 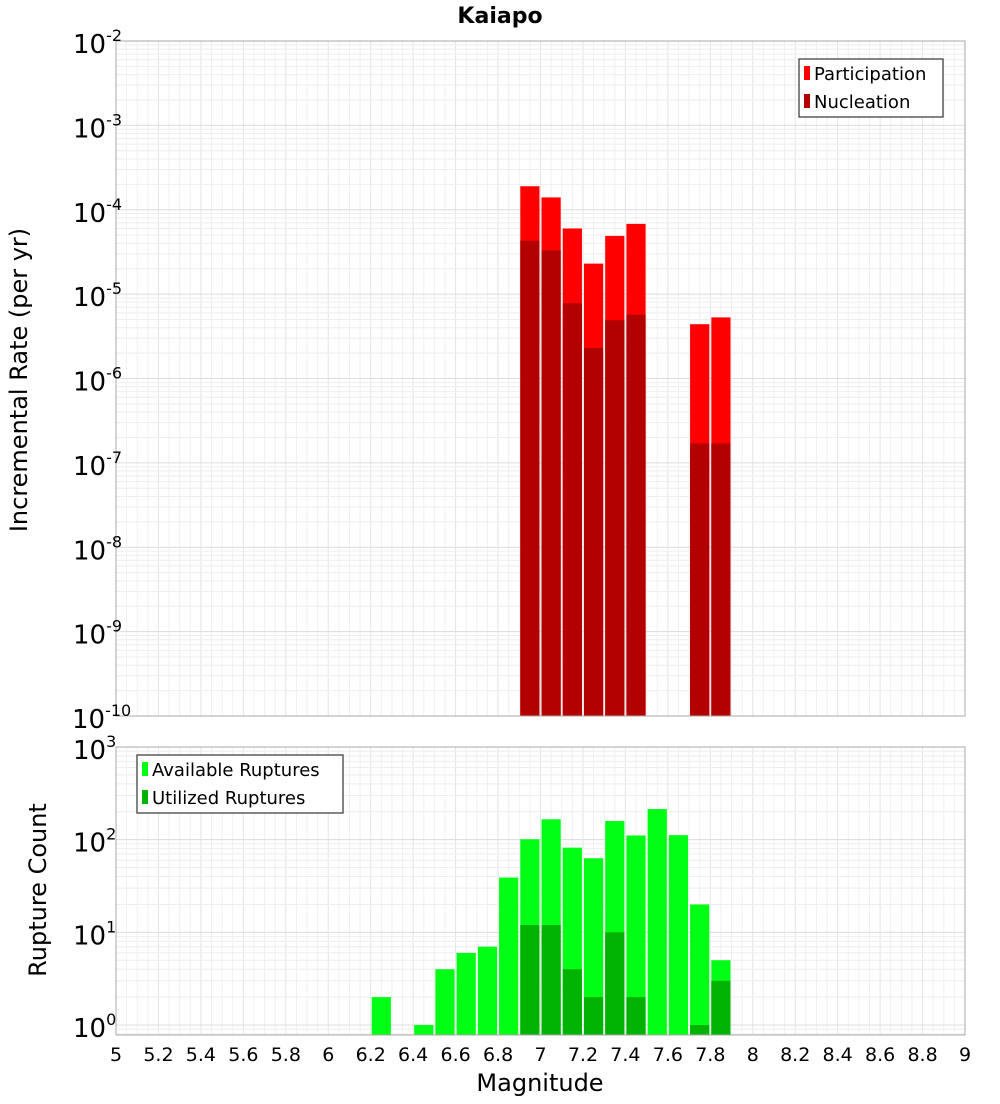 I want to click on y-tick-label: 10⁻³, so click(x=97, y=127).